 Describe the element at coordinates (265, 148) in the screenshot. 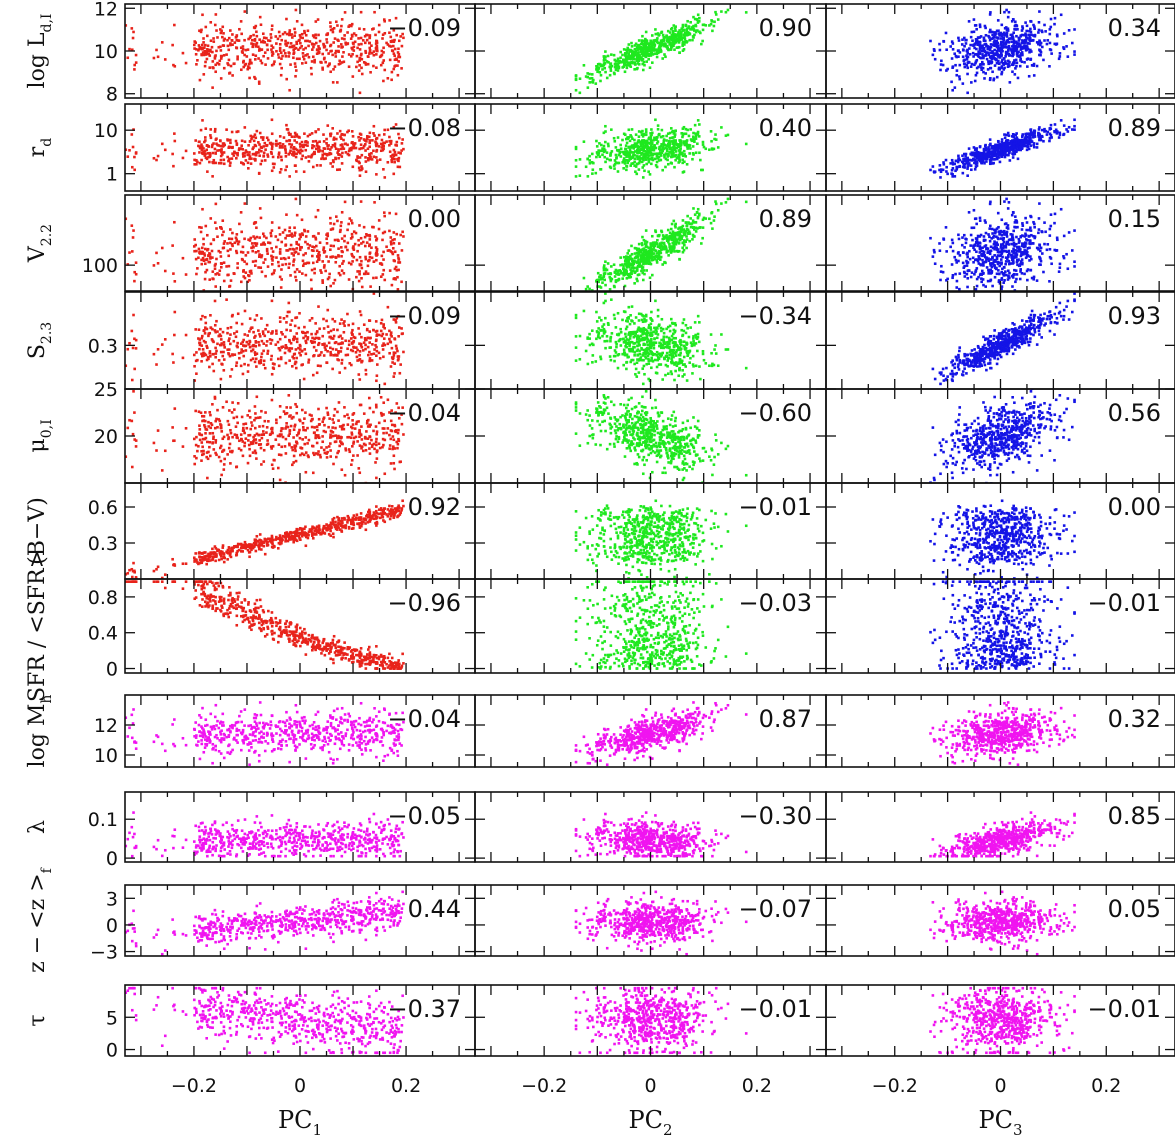

I see `point-series` at that location.